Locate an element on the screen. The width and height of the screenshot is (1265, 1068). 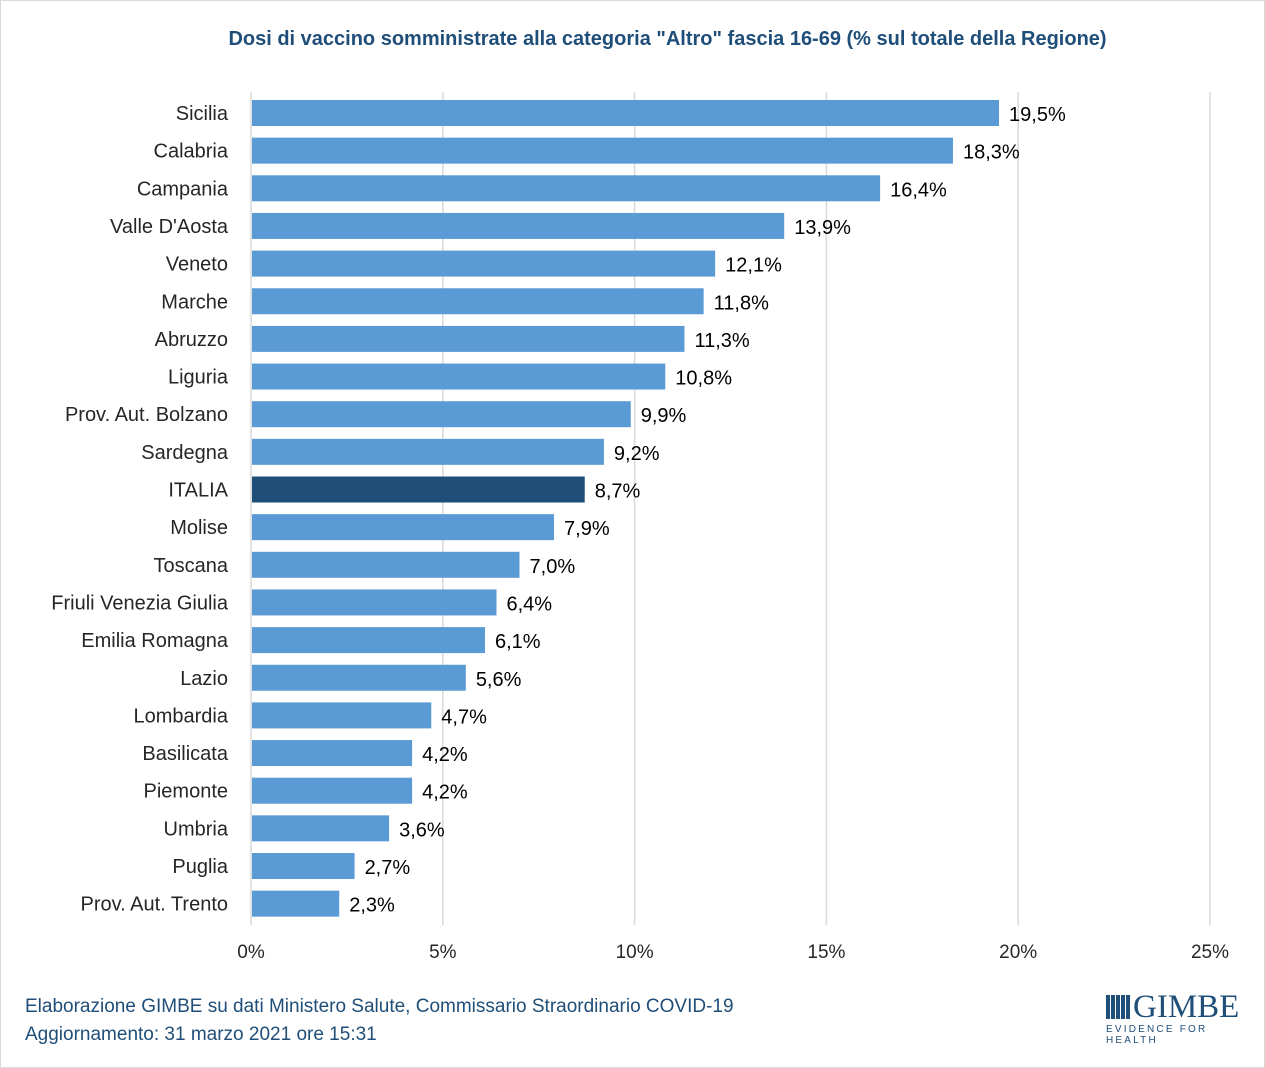
gimbe-logo: GIMBE EVIDENCE FOR HEALTH is located at coordinates (1173, 1017).